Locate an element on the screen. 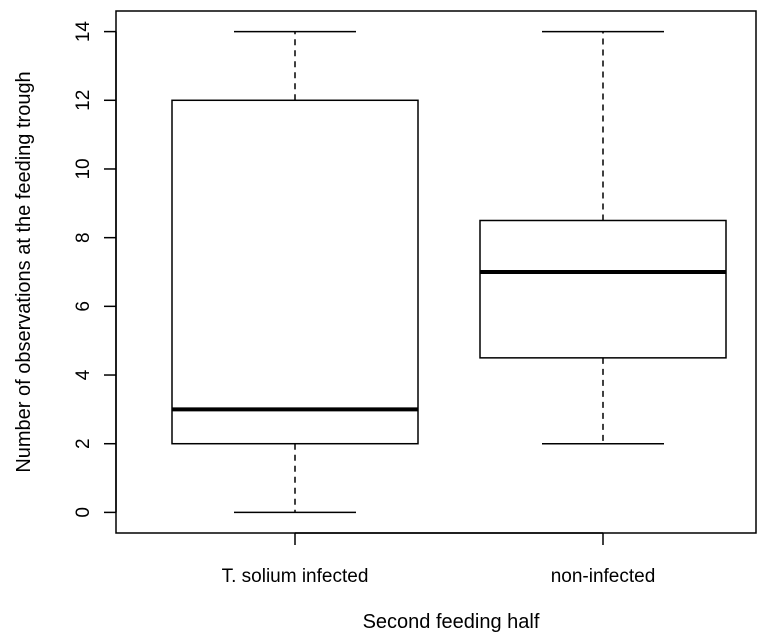  y-tick-label: 6 is located at coordinates (83, 306).